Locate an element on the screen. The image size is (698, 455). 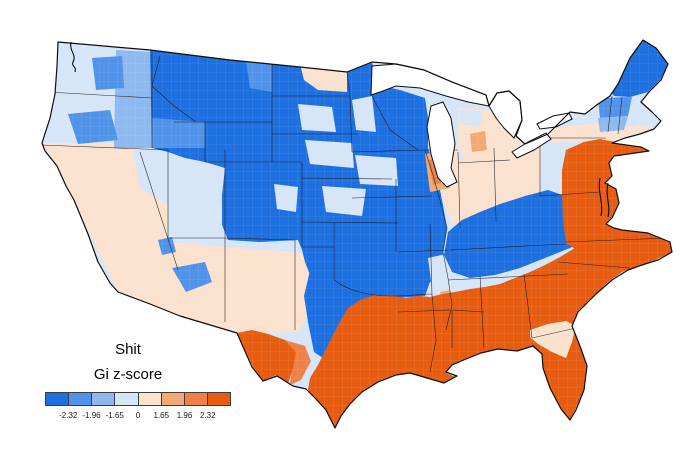
legend-tick-label: 1.96 is located at coordinates (184, 415).